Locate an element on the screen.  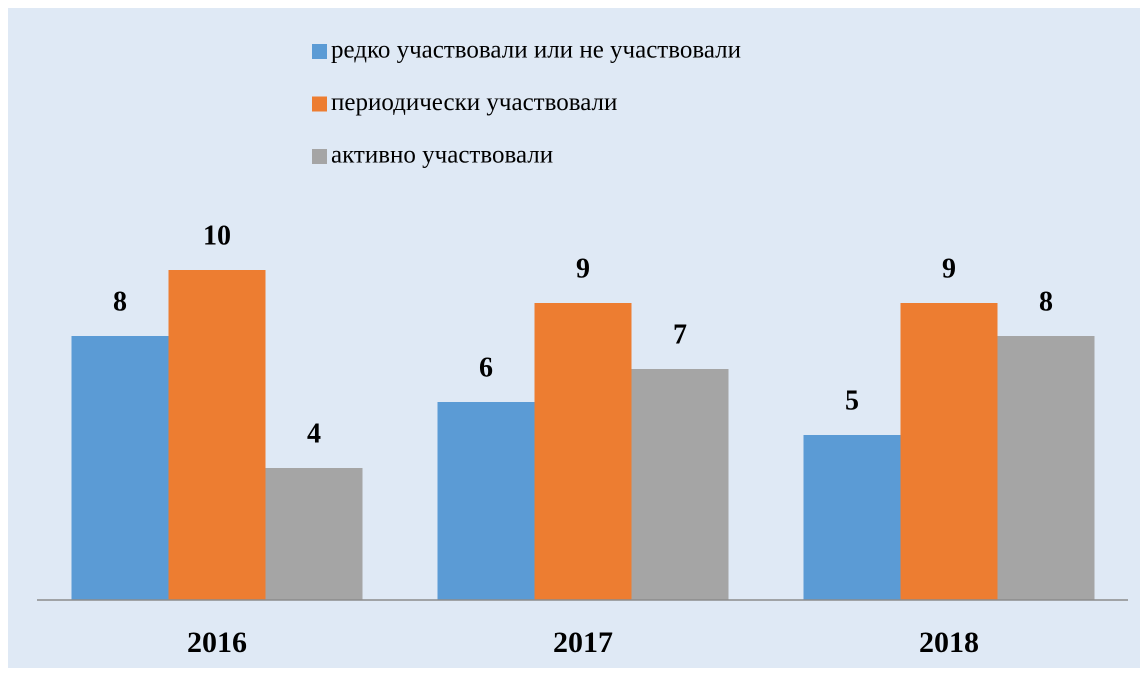
x-tick-label: 2017 is located at coordinates (583, 642).